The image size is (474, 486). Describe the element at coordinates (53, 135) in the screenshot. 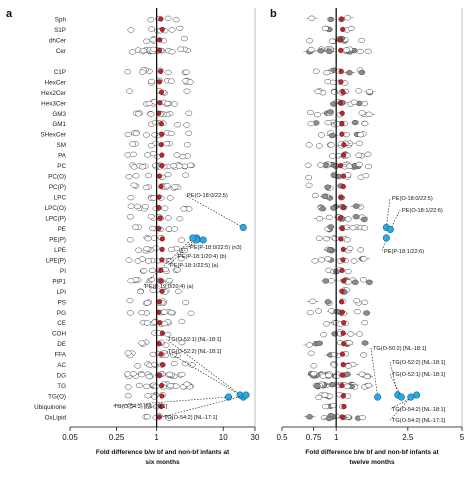

I see `category-label: SHexCer` at that location.